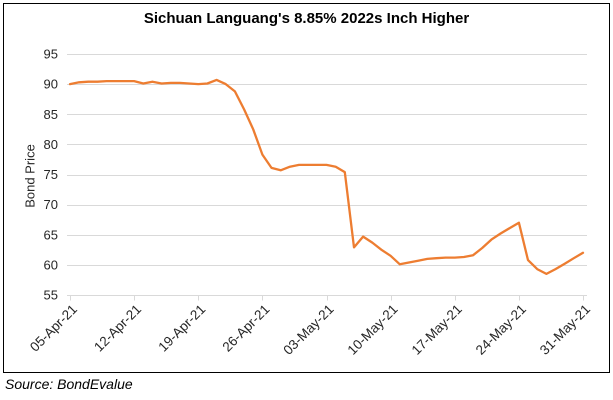 This screenshot has width=613, height=400. Describe the element at coordinates (51, 264) in the screenshot. I see `svg-text: 60` at that location.